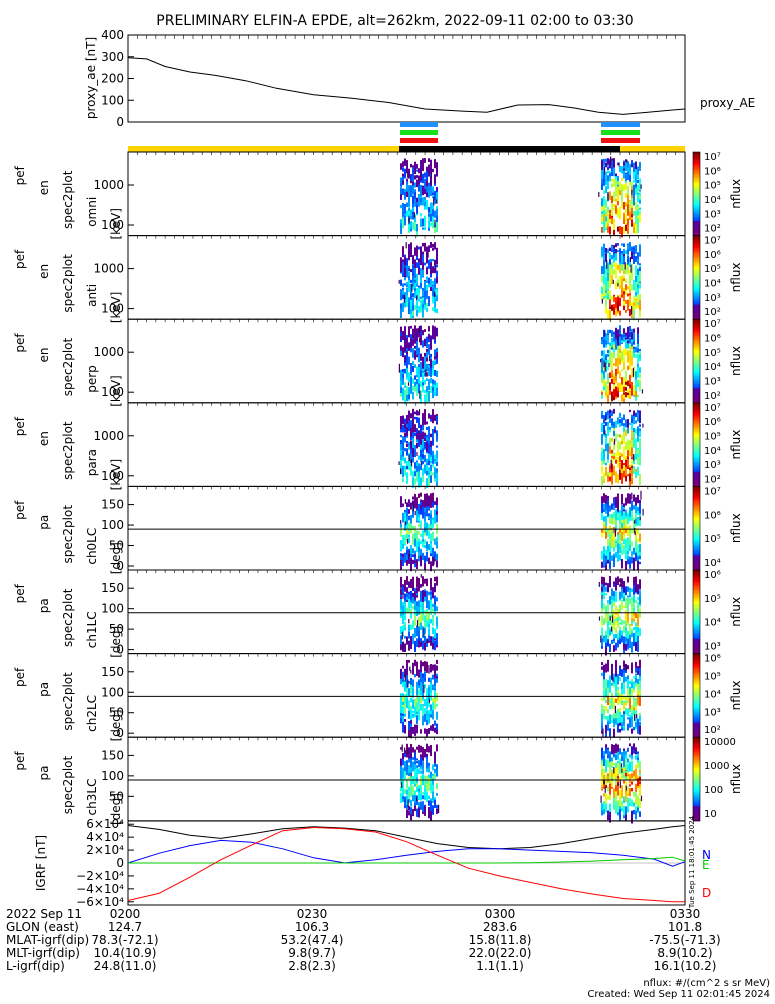 The width and height of the screenshot is (775, 1004). I want to click on panel-ylabel-line: omni, so click(92, 212).